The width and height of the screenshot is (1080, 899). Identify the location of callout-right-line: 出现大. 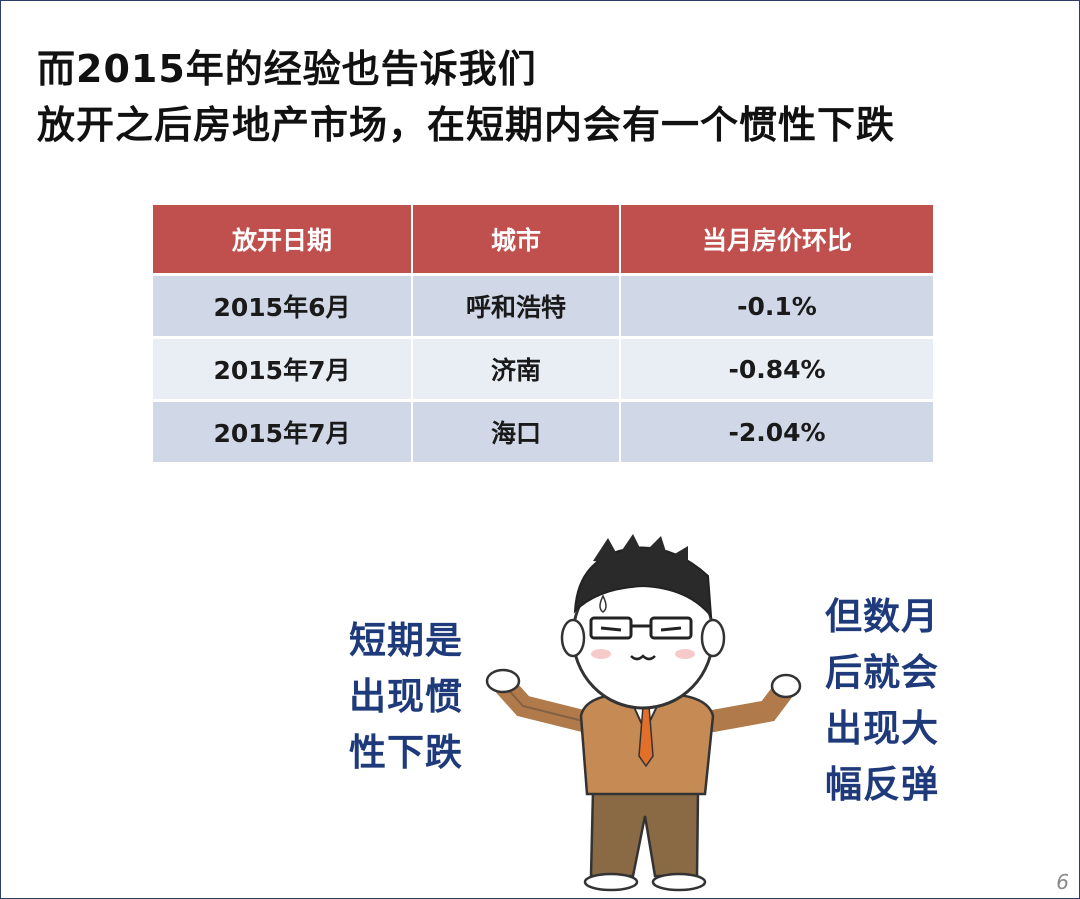
(882, 728).